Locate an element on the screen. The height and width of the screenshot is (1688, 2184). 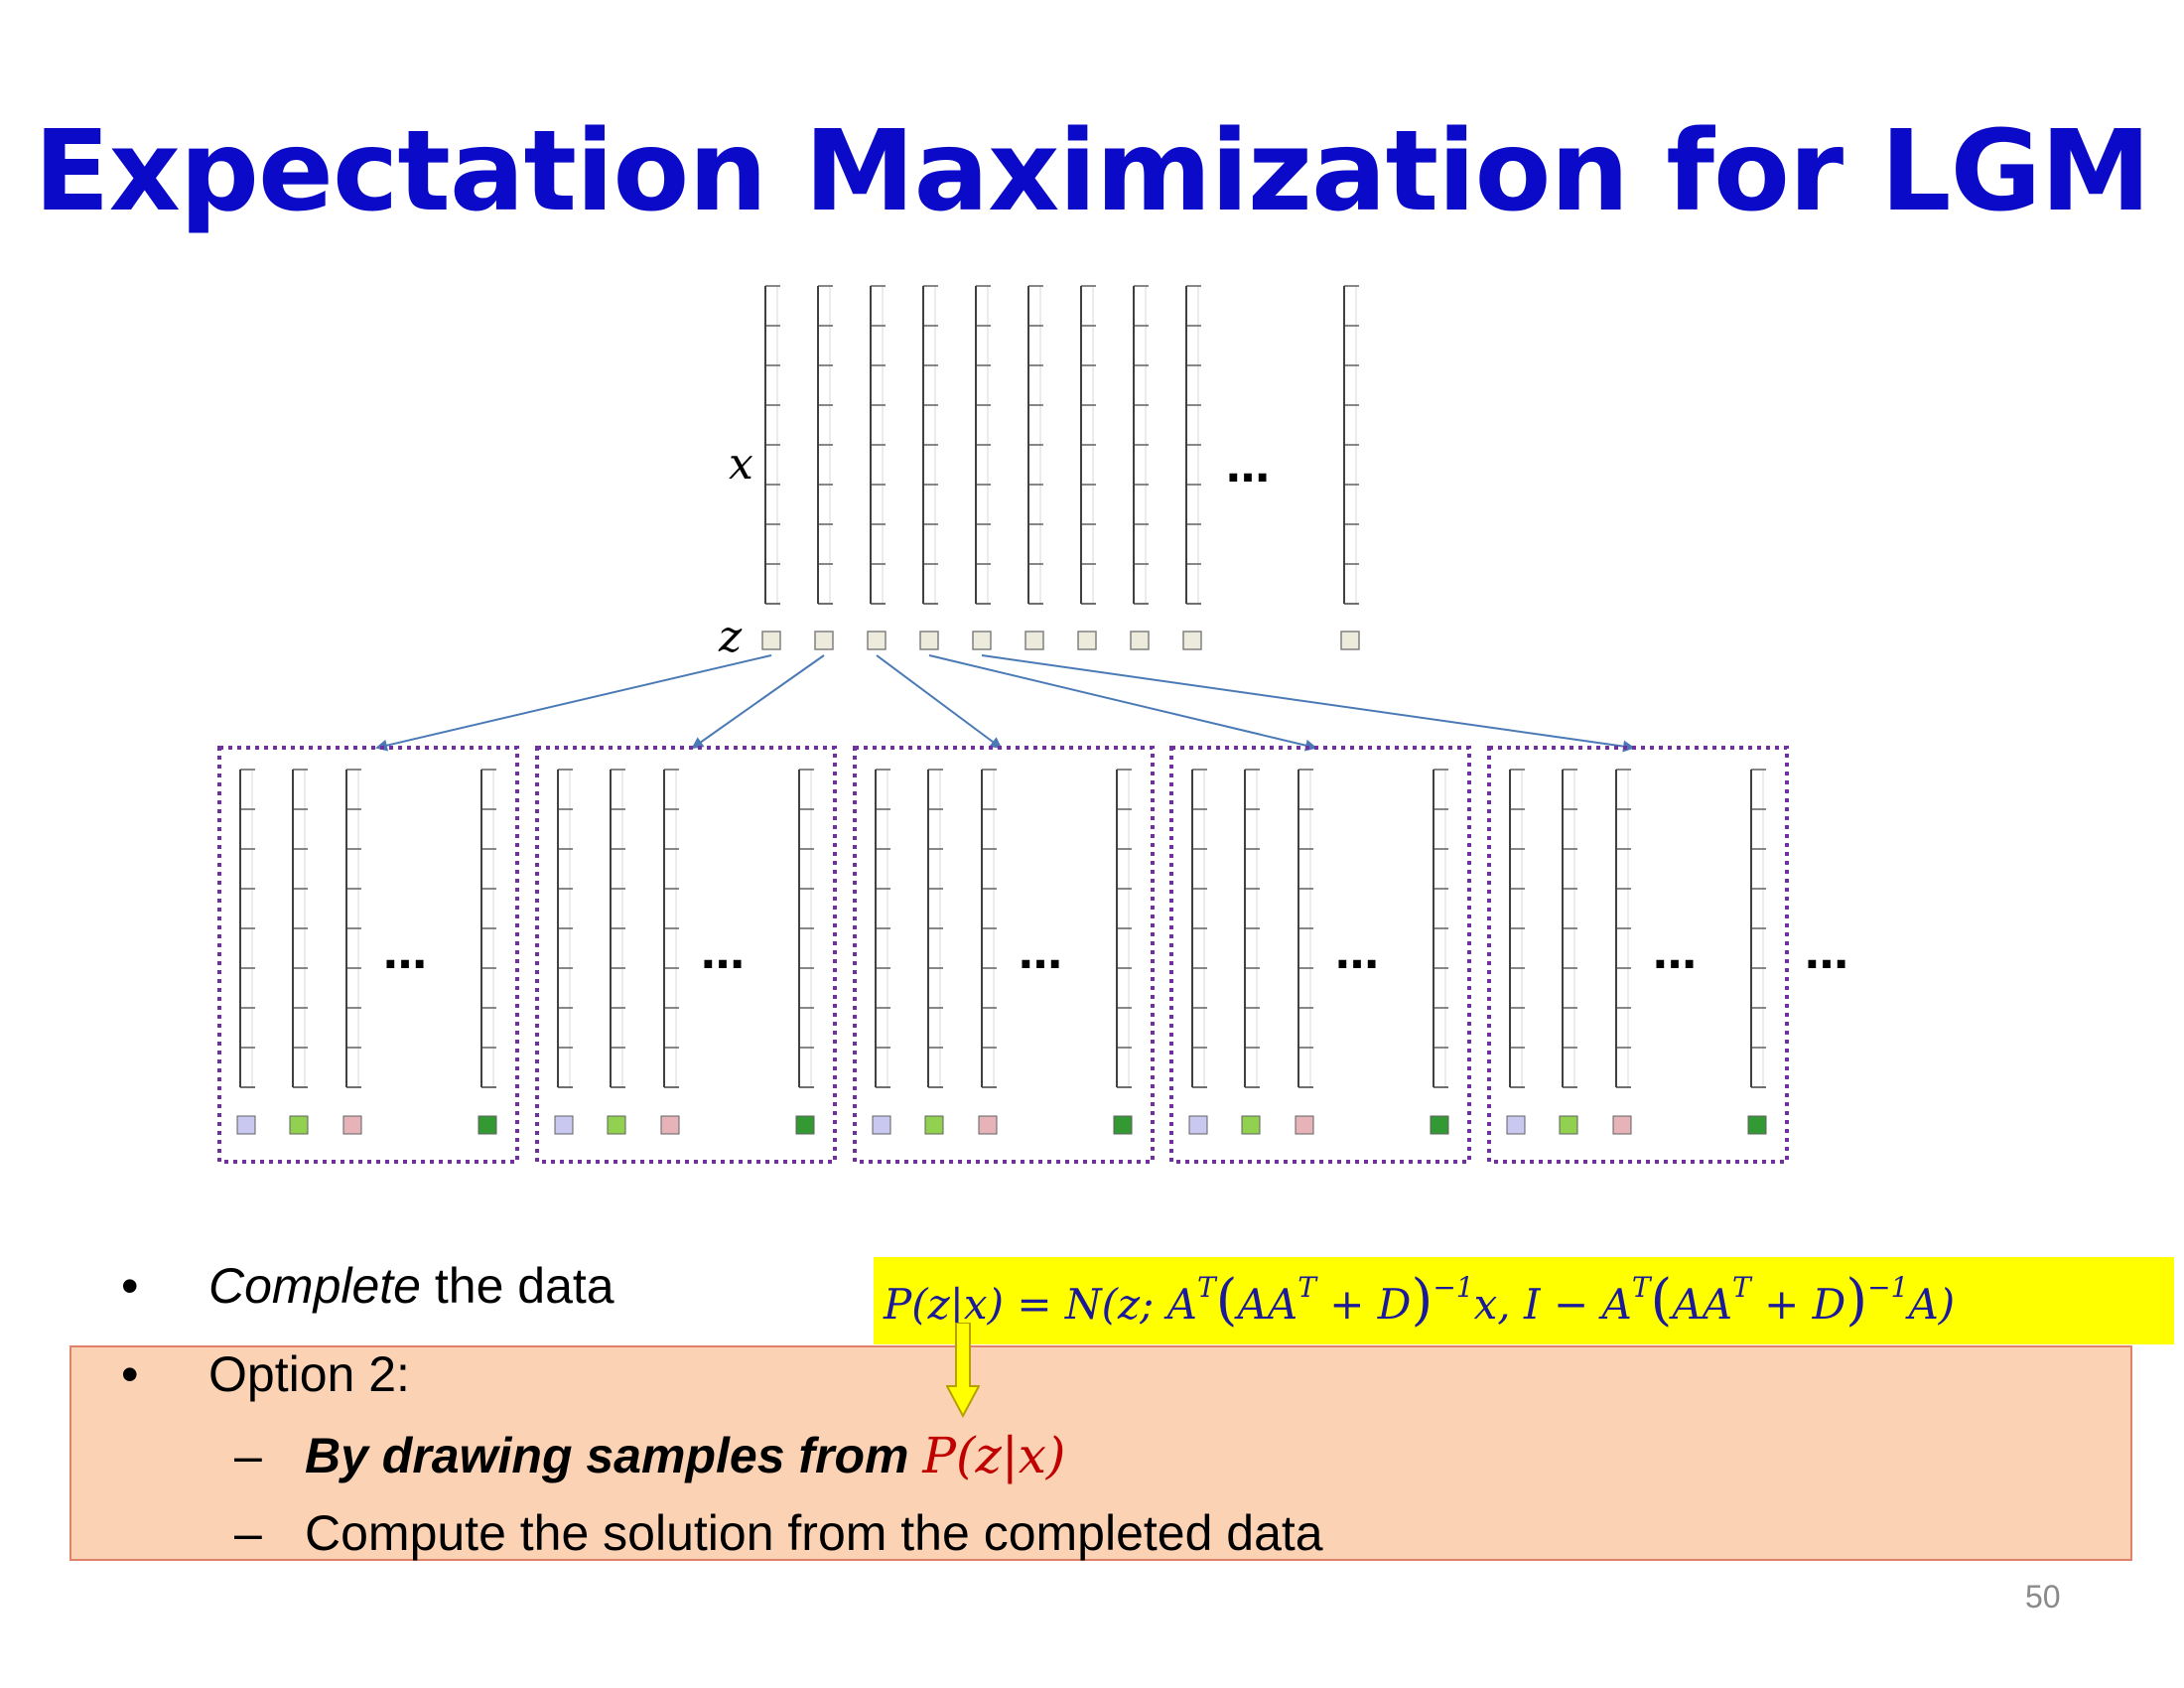
sub-bullet-drawing-samples: By drawing samples from P(z|x) is located at coordinates (685, 1455).